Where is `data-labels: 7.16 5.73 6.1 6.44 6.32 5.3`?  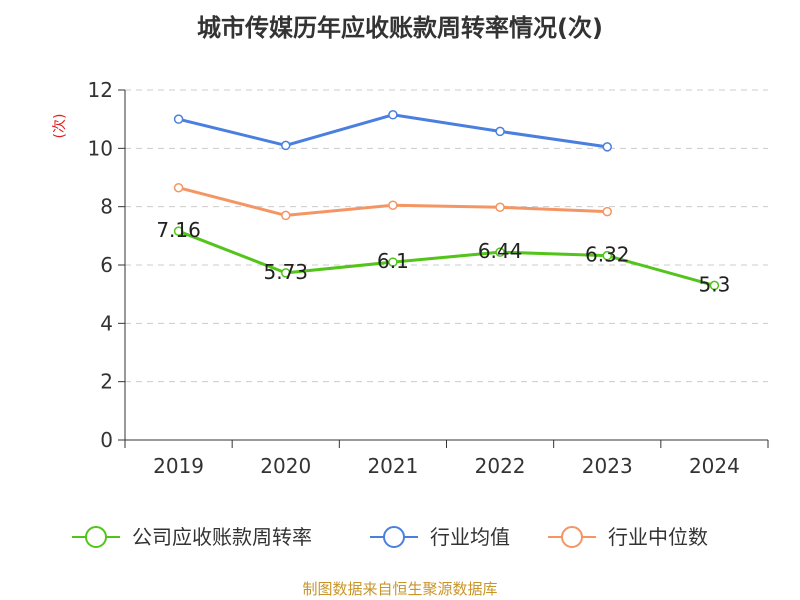 data-labels: 7.16 5.73 6.1 6.44 6.32 5.3 is located at coordinates (443, 257).